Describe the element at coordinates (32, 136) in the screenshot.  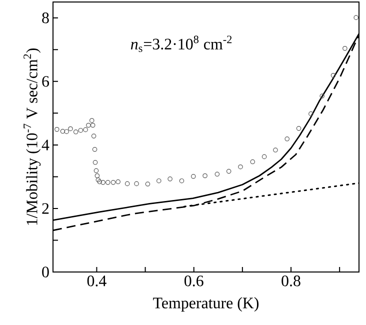
I see `y-axis-title: 1/Mobility (10$^{-7}$ V sec/cm$^{2}$)` at that location.